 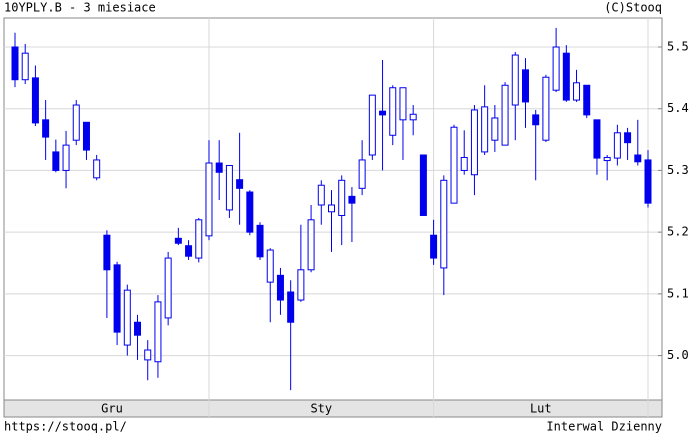 I want to click on interval: Interwal Dzienny, so click(x=604, y=427).